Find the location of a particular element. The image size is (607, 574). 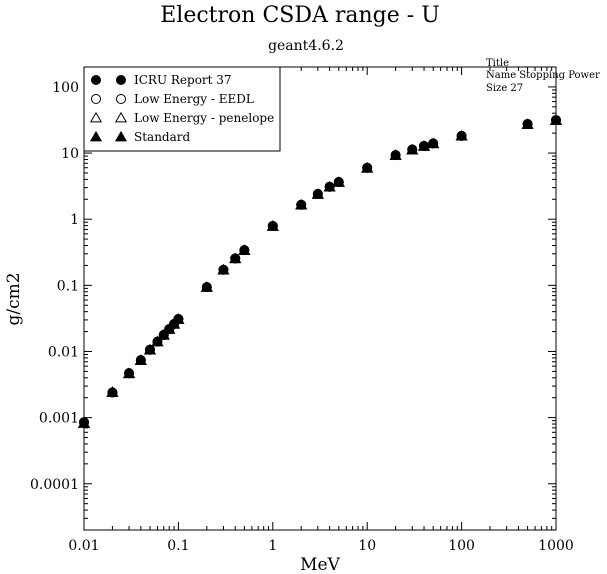

info-line-3: Size 27 is located at coordinates (504, 88).